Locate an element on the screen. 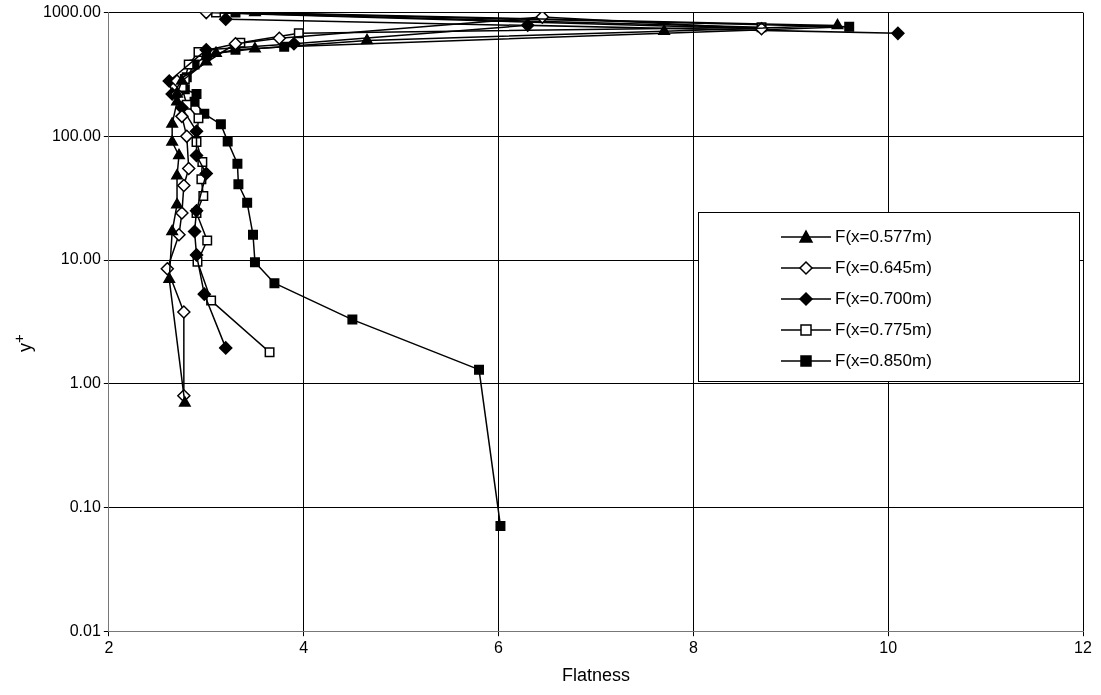 The width and height of the screenshot is (1101, 695). x-tick-label: 6 is located at coordinates (499, 648).